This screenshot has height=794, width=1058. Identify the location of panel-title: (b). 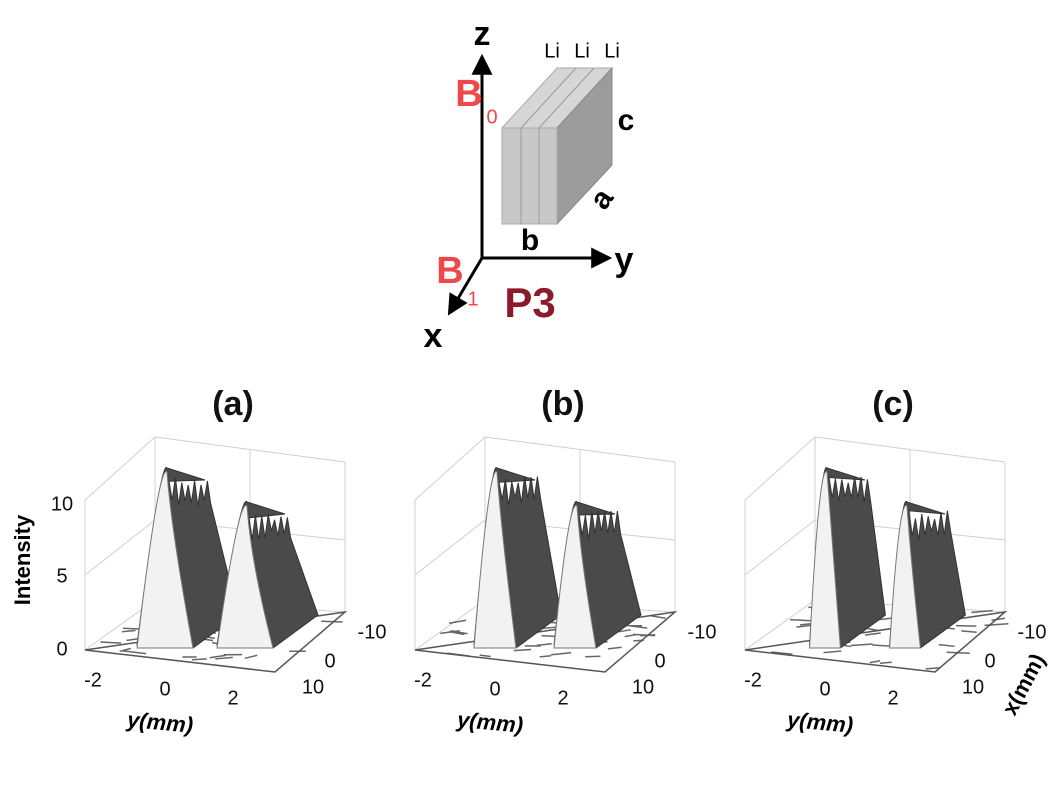
(562, 404).